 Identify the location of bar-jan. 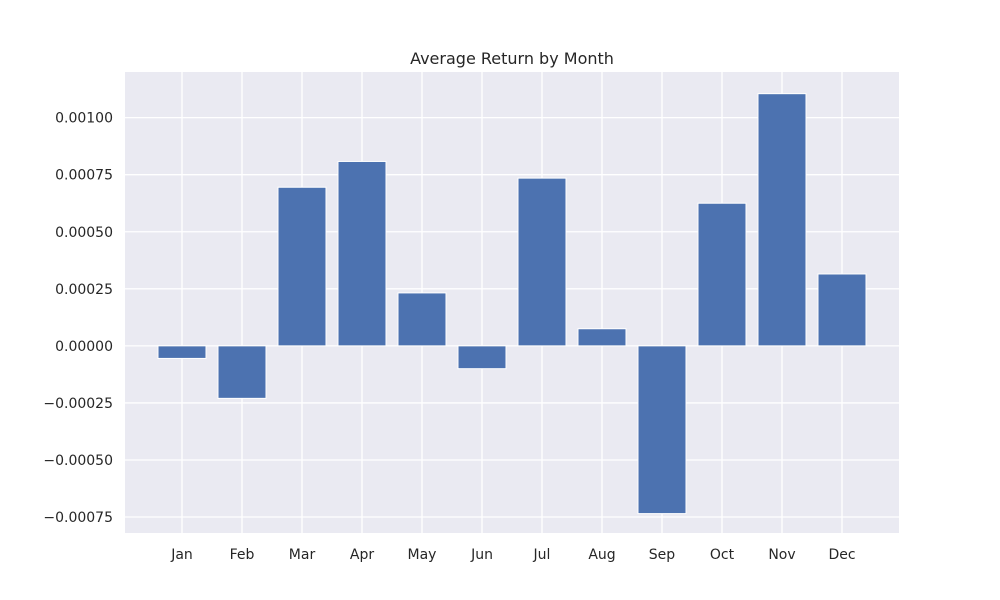
(182, 352).